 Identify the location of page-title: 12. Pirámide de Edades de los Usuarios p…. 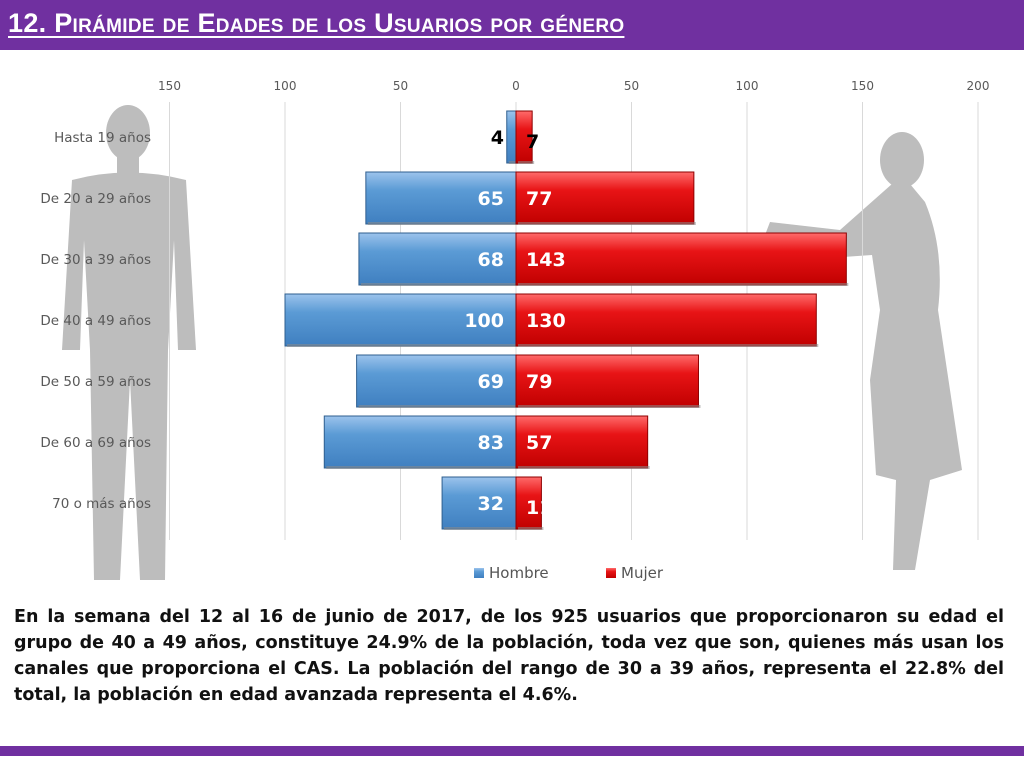
(316, 23).